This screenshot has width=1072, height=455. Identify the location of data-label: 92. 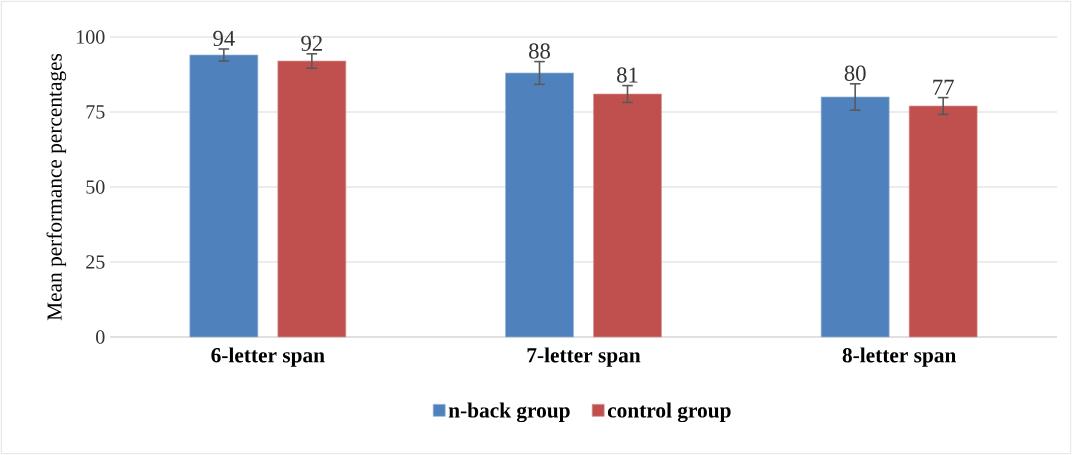
(311, 43).